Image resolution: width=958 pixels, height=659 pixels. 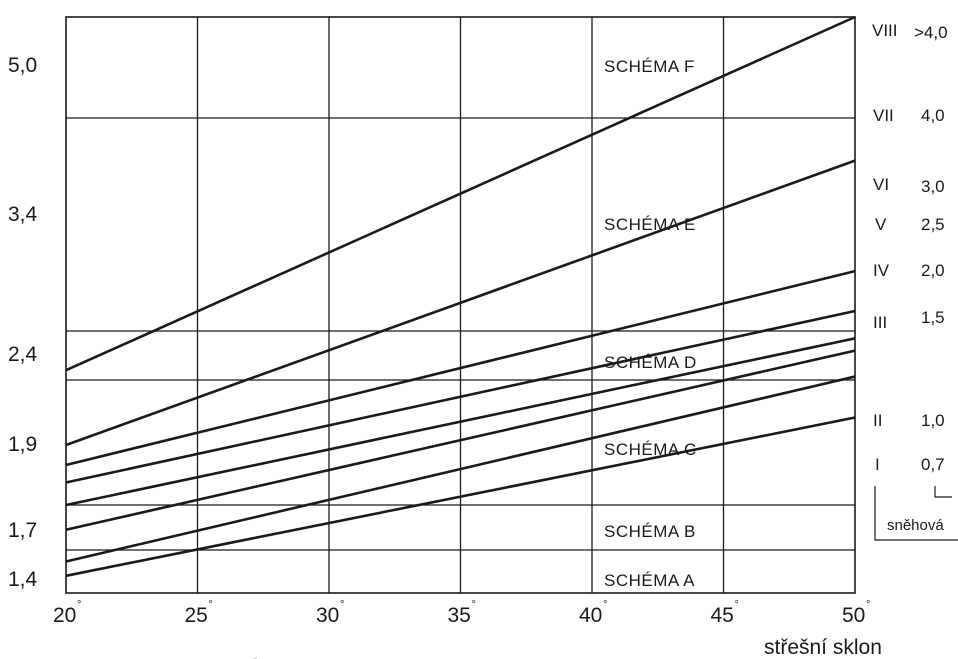 I want to click on schema-label: SCHÉMA E, so click(x=650, y=224).